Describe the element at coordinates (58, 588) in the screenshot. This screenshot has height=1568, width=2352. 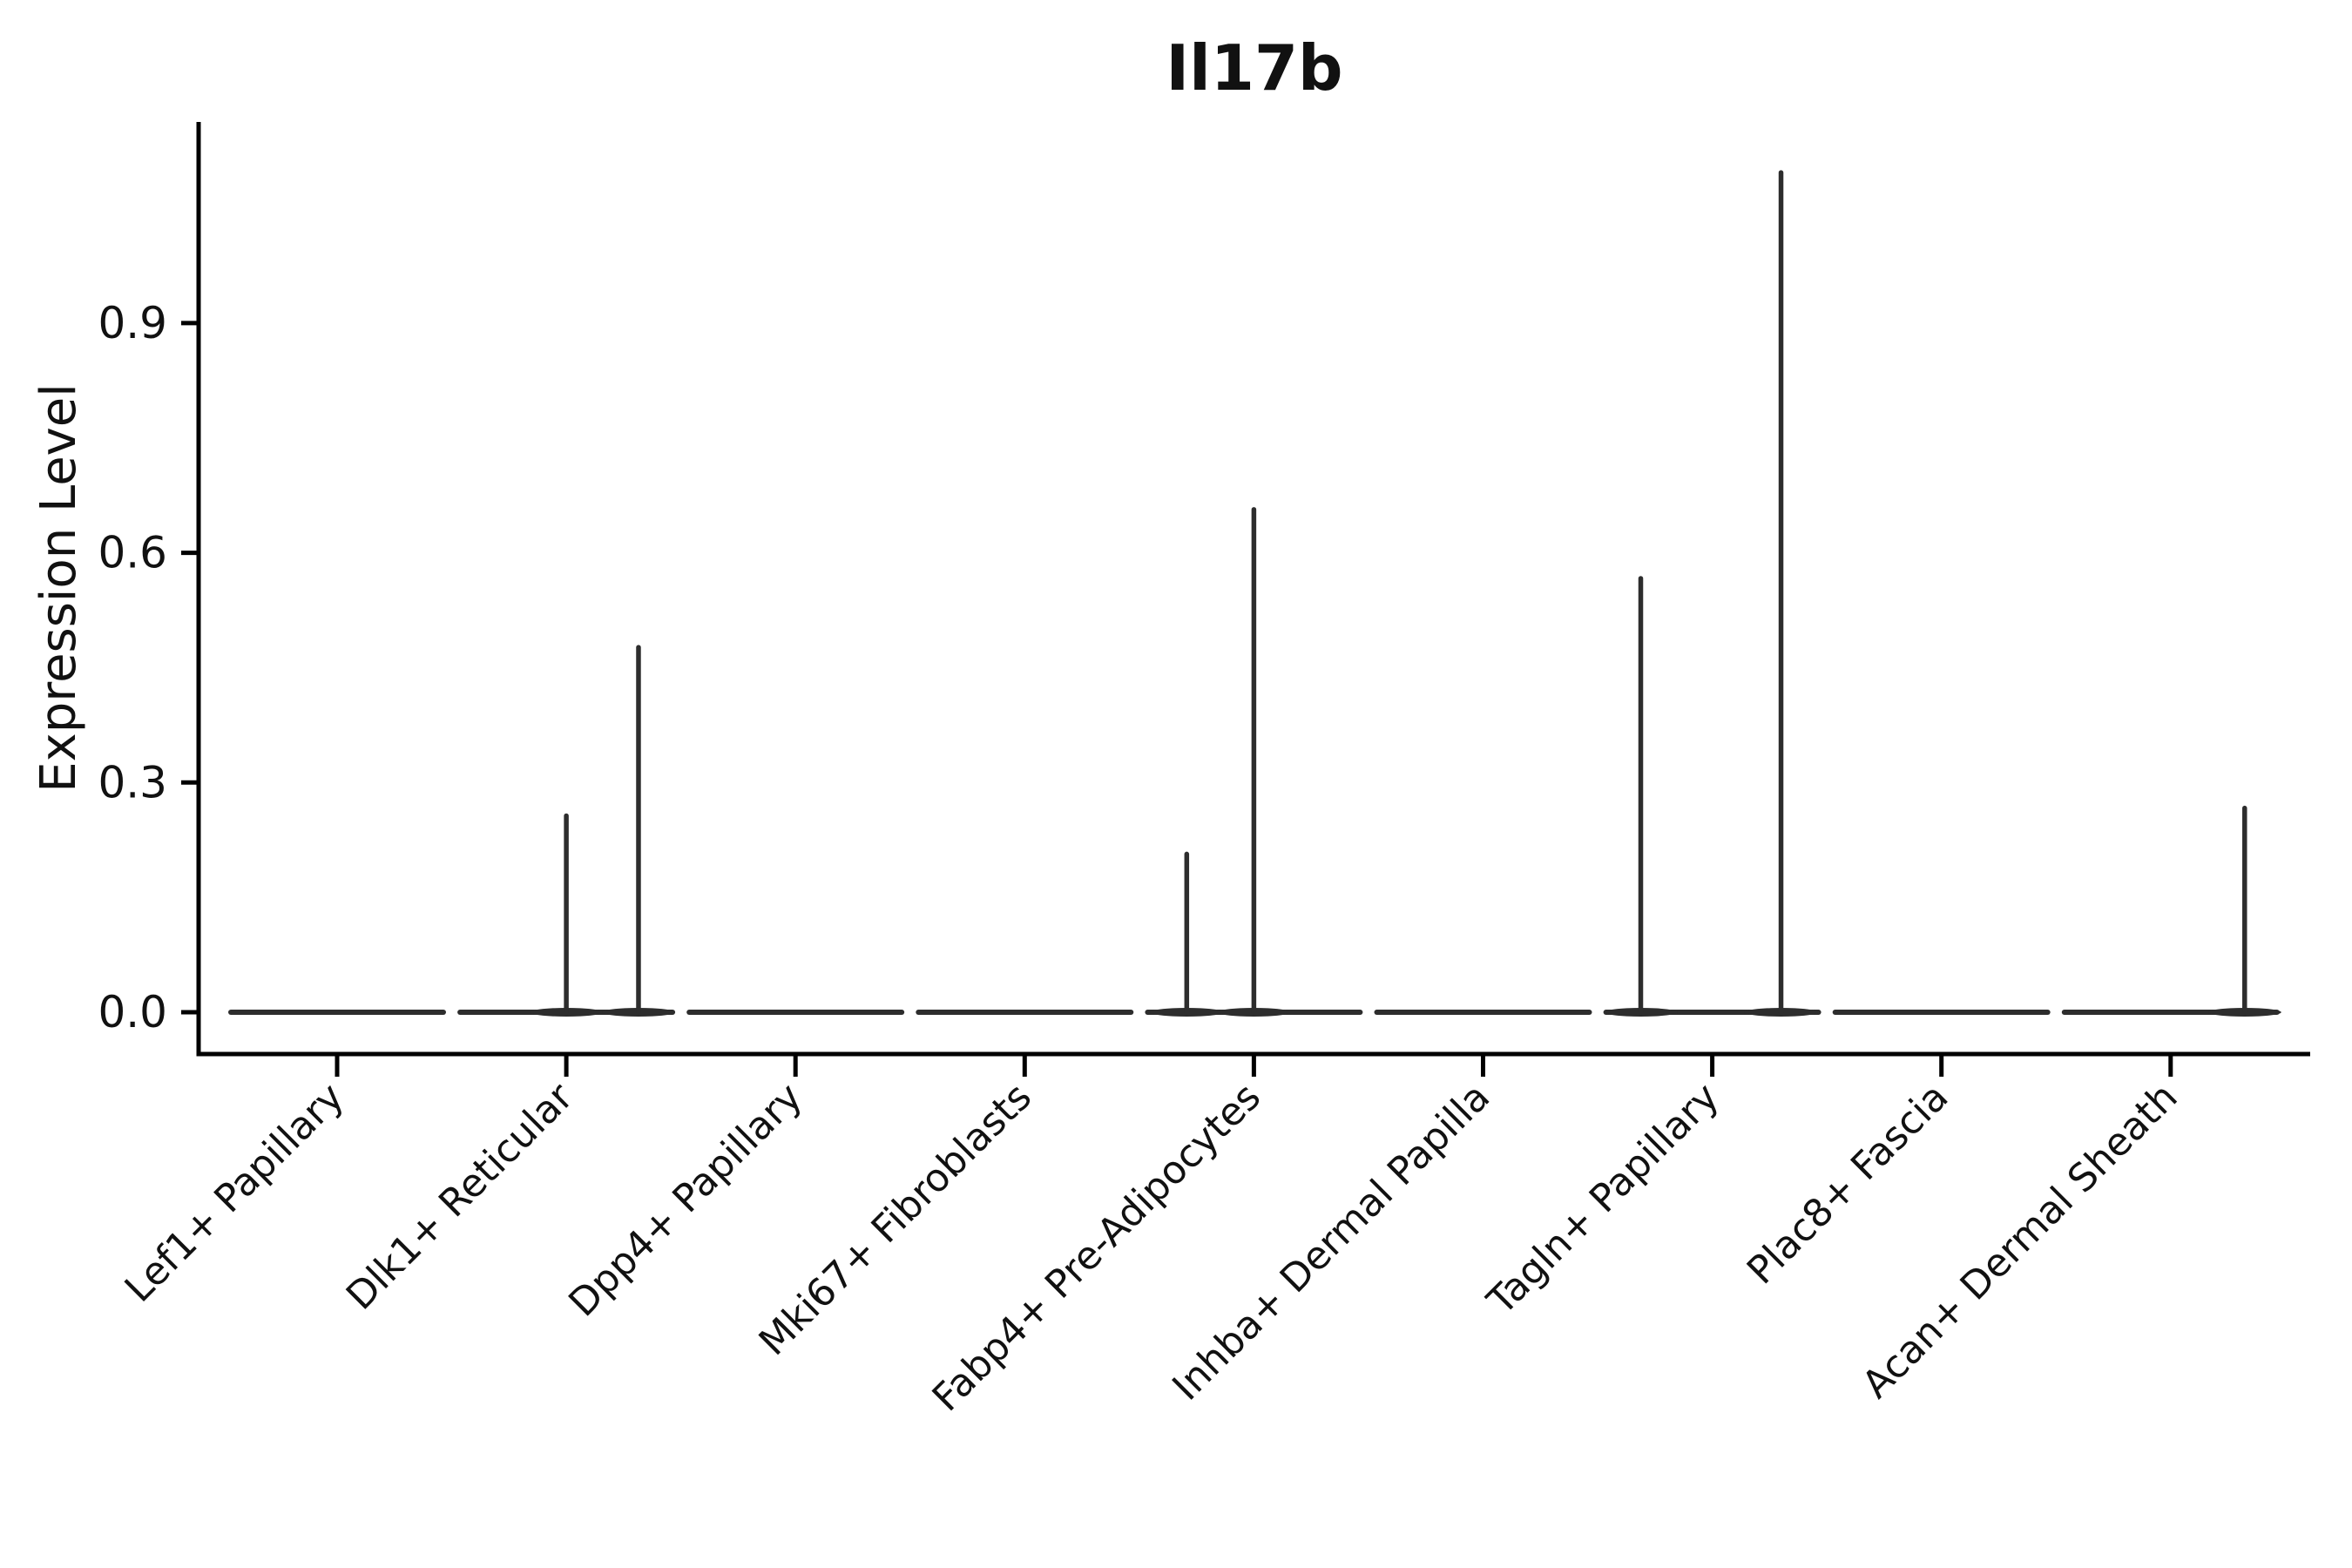
I see `y-axis-label: Expression Level` at that location.